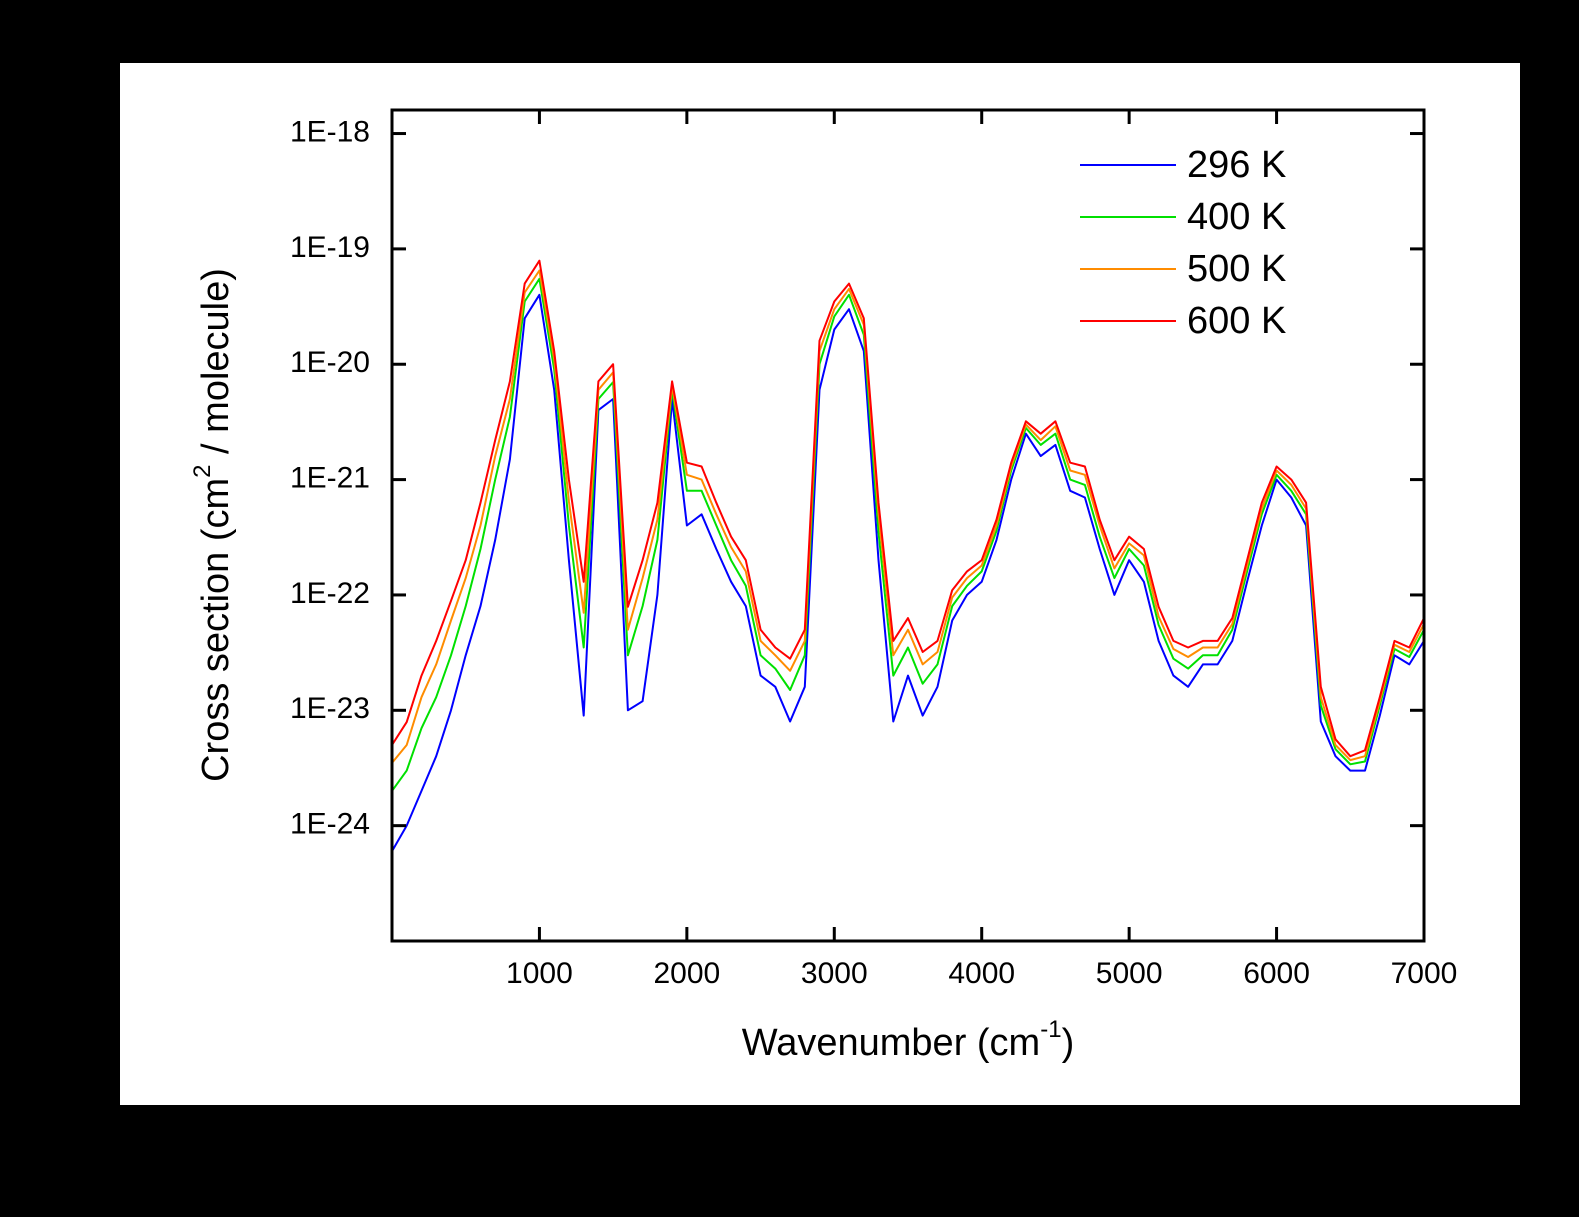  I want to click on y-tick-label: 1E-20, so click(330, 362).